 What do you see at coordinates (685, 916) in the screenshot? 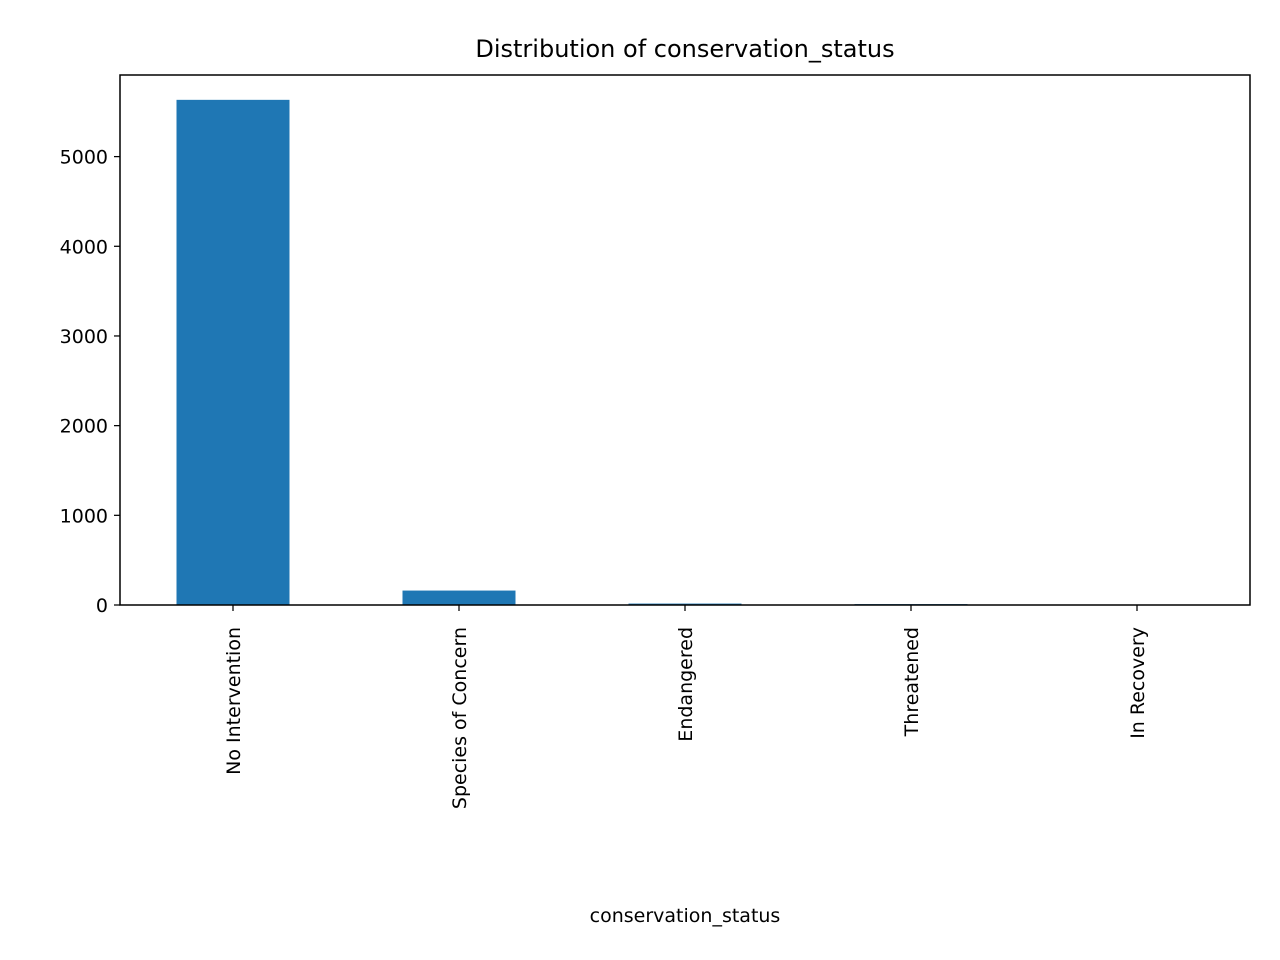
I see `x-axis-label: conservation_status` at bounding box center [685, 916].